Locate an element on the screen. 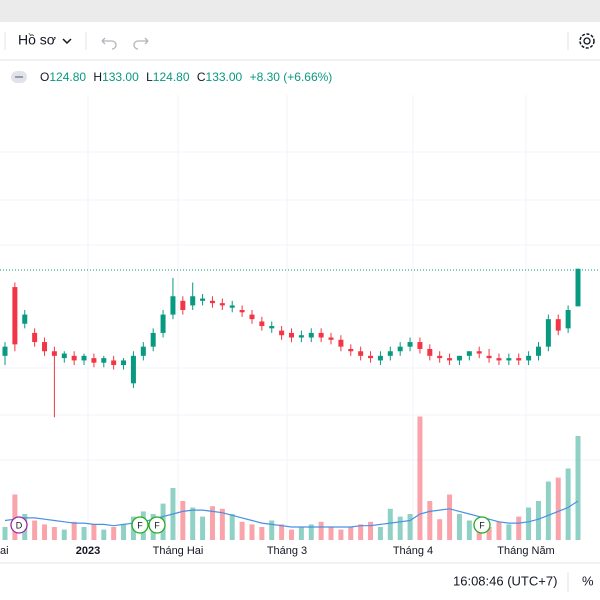 The height and width of the screenshot is (600, 600). event-markers: D F F F is located at coordinates (250, 525).